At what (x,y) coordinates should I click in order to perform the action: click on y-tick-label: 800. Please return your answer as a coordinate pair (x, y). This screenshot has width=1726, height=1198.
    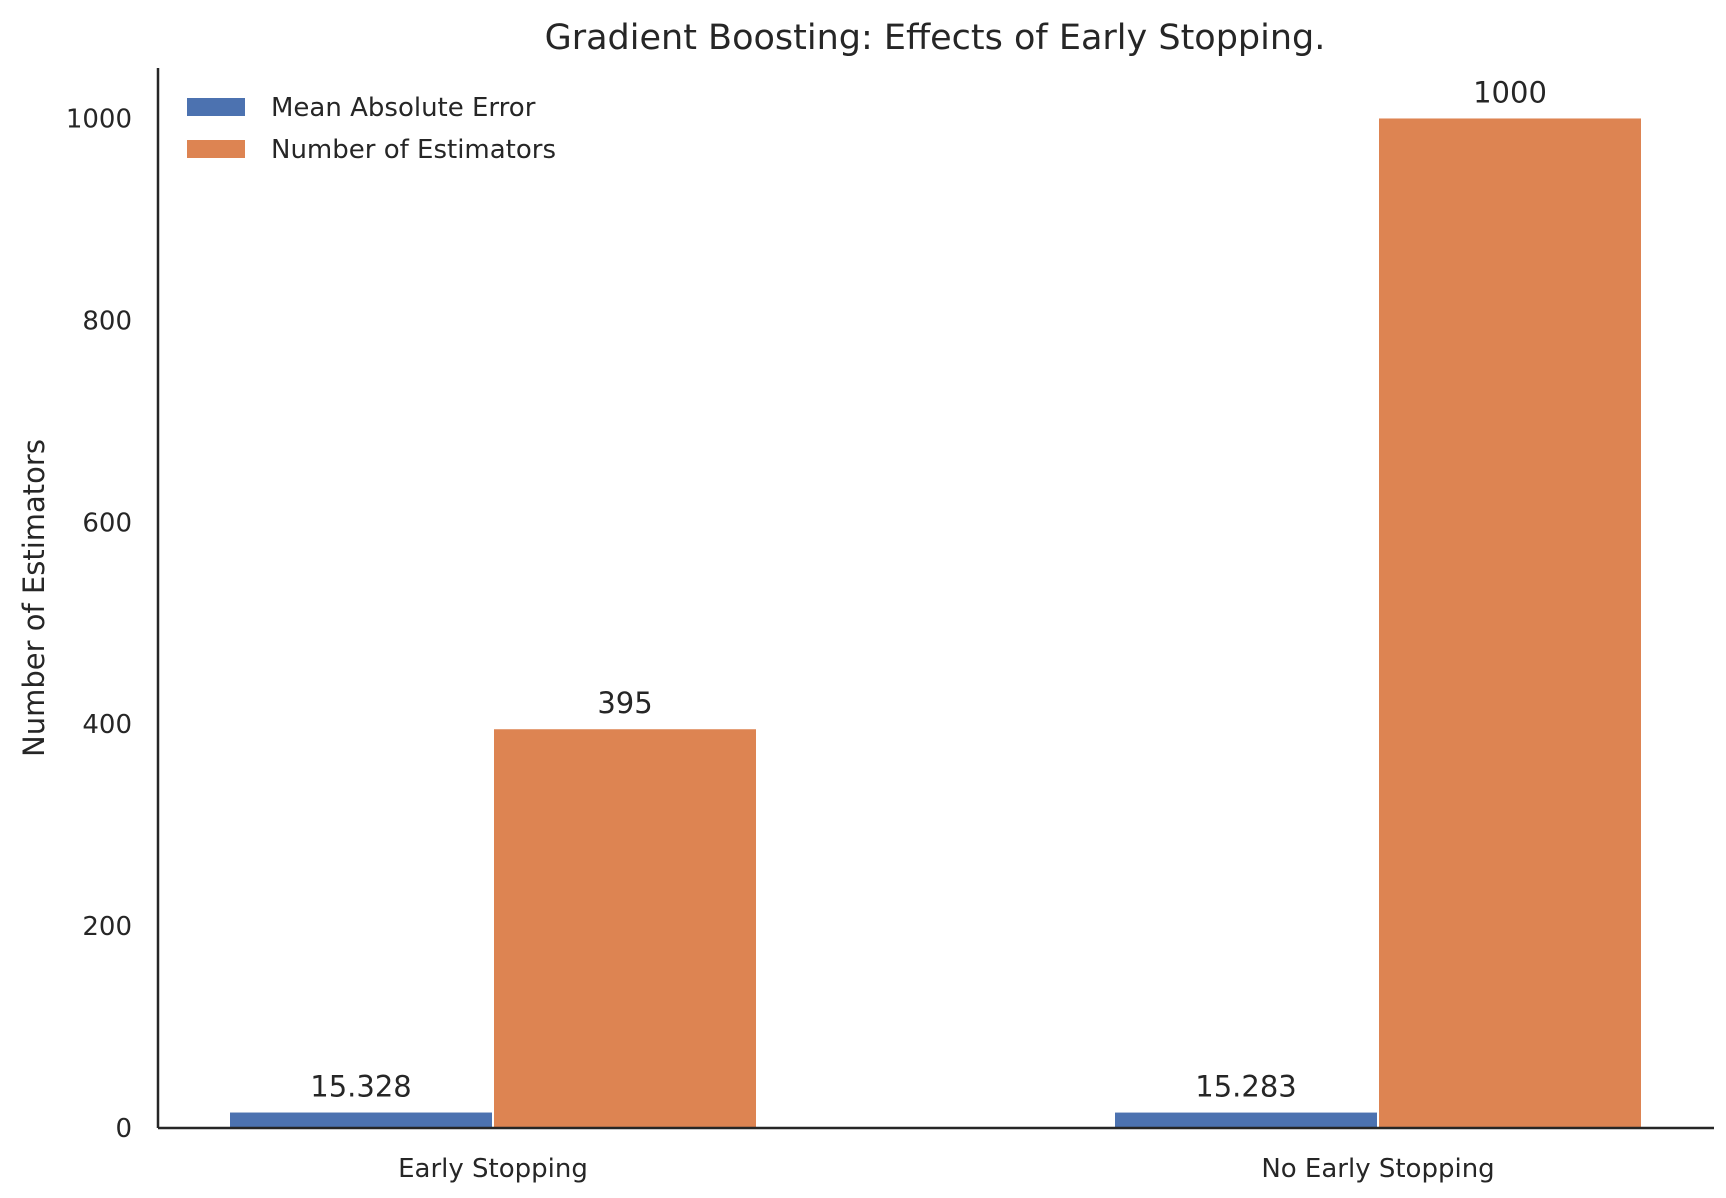
    Looking at the image, I should click on (107, 321).